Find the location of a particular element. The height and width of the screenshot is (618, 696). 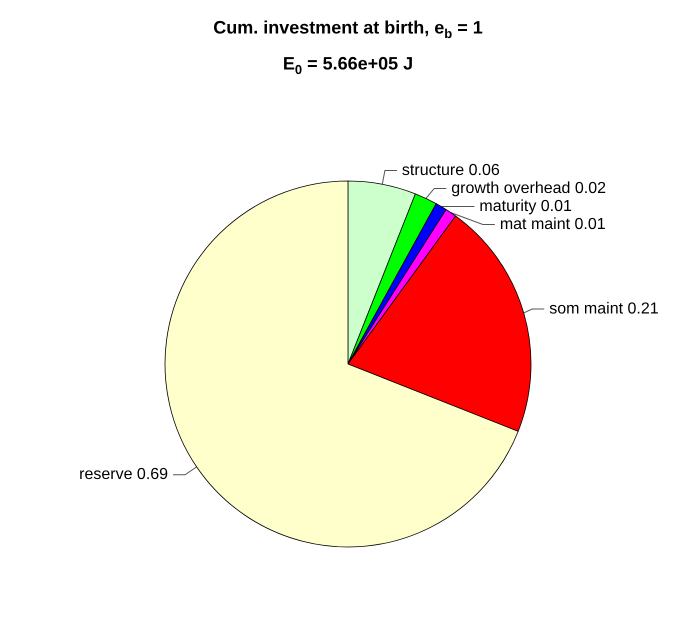

slice-label: maturity 0.01 is located at coordinates (525, 206).